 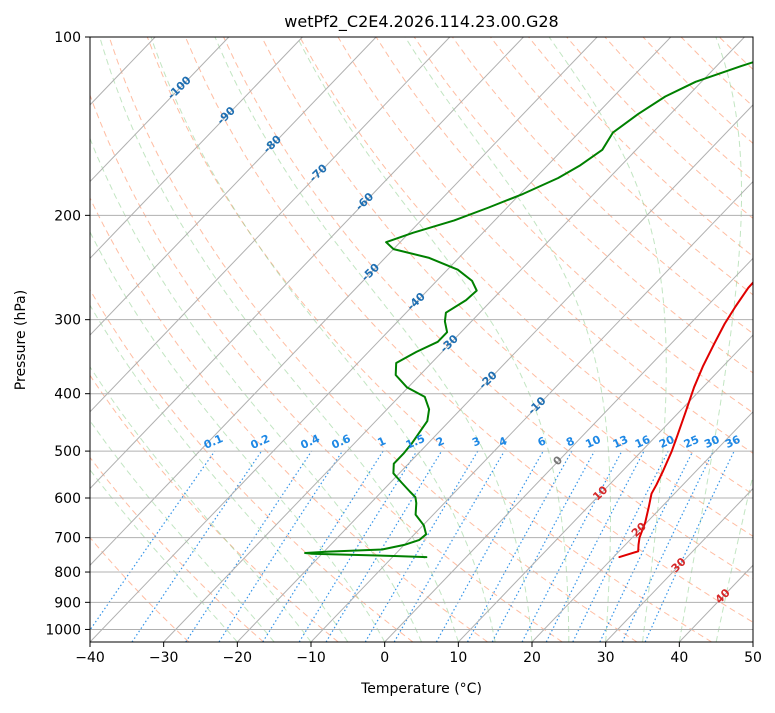 I want to click on y-tick-label: 200, so click(x=67, y=216).